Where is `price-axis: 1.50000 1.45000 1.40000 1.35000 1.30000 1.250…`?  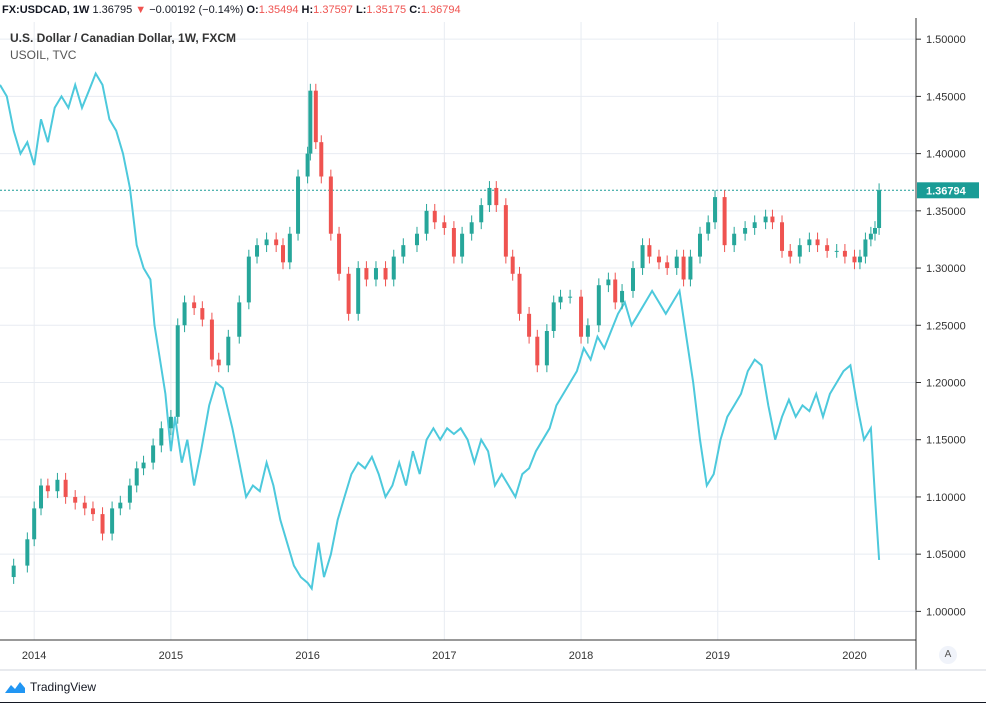 price-axis: 1.50000 1.45000 1.40000 1.35000 1.30000 1.250… is located at coordinates (947, 344).